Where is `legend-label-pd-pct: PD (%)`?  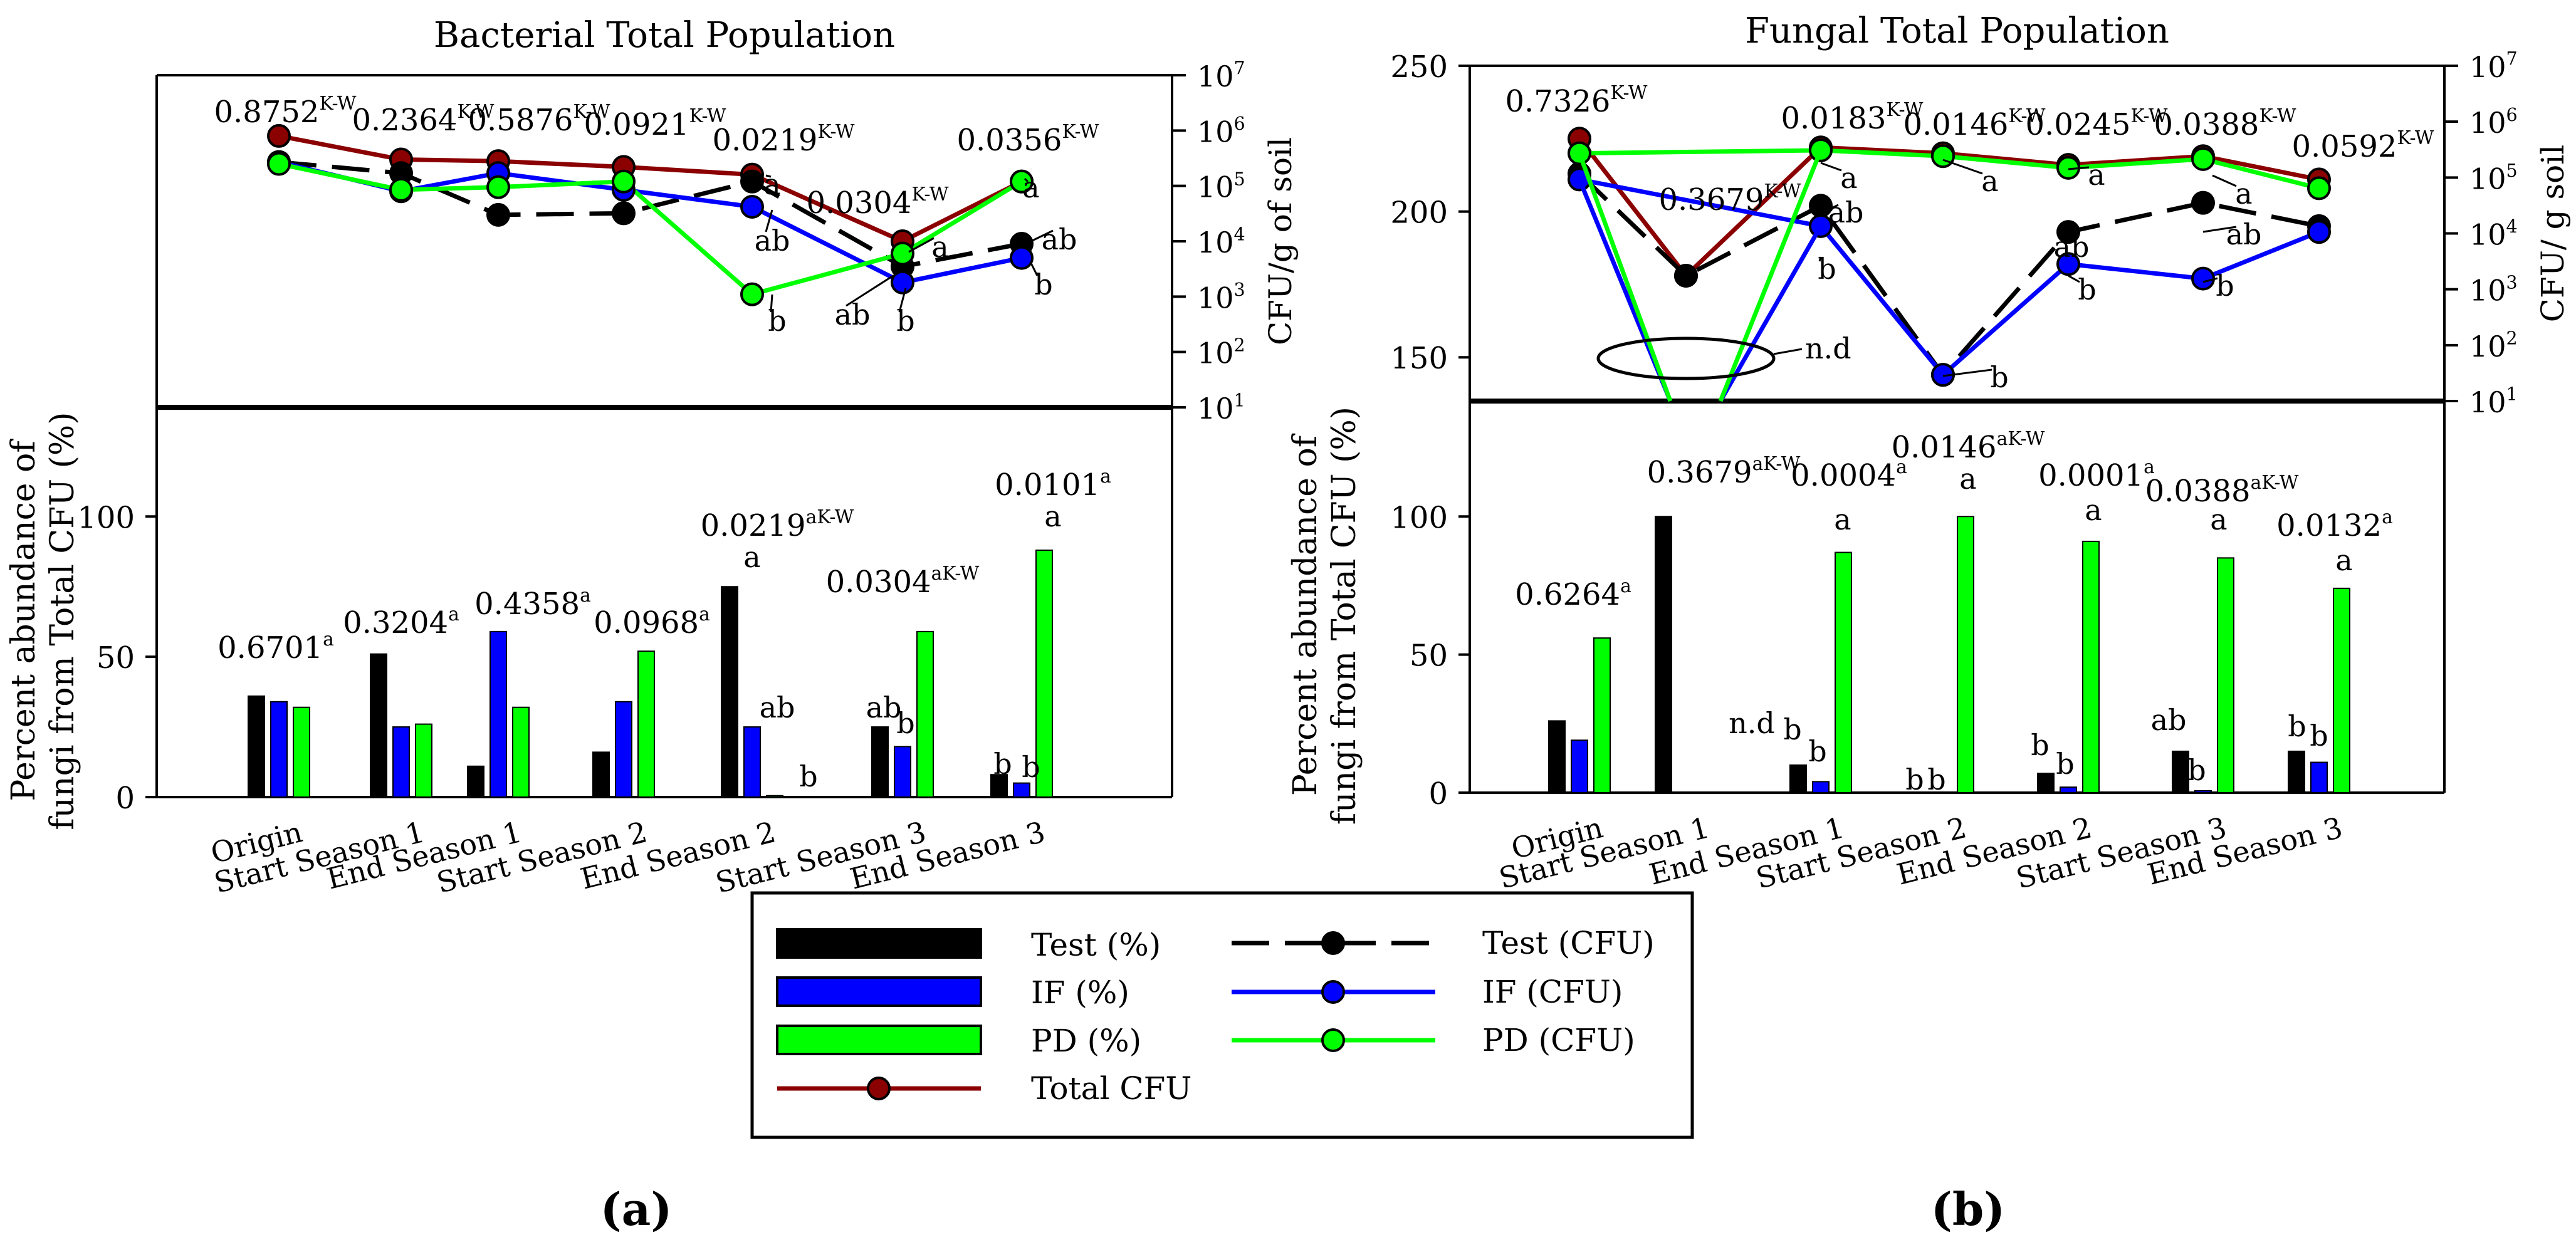 legend-label-pd-pct: PD (%) is located at coordinates (1086, 1041).